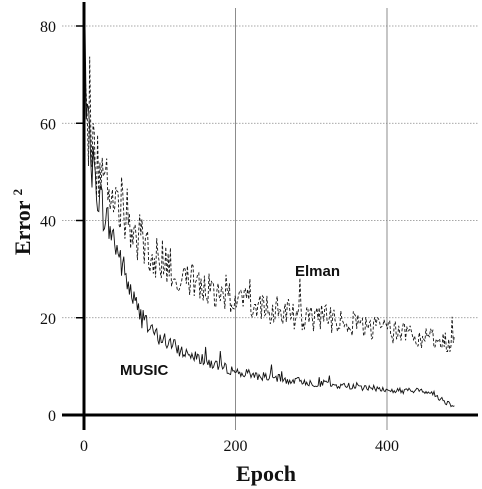  Describe the element at coordinates (17, 192) in the screenshot. I see `y-axis-title-superscript: 2` at that location.